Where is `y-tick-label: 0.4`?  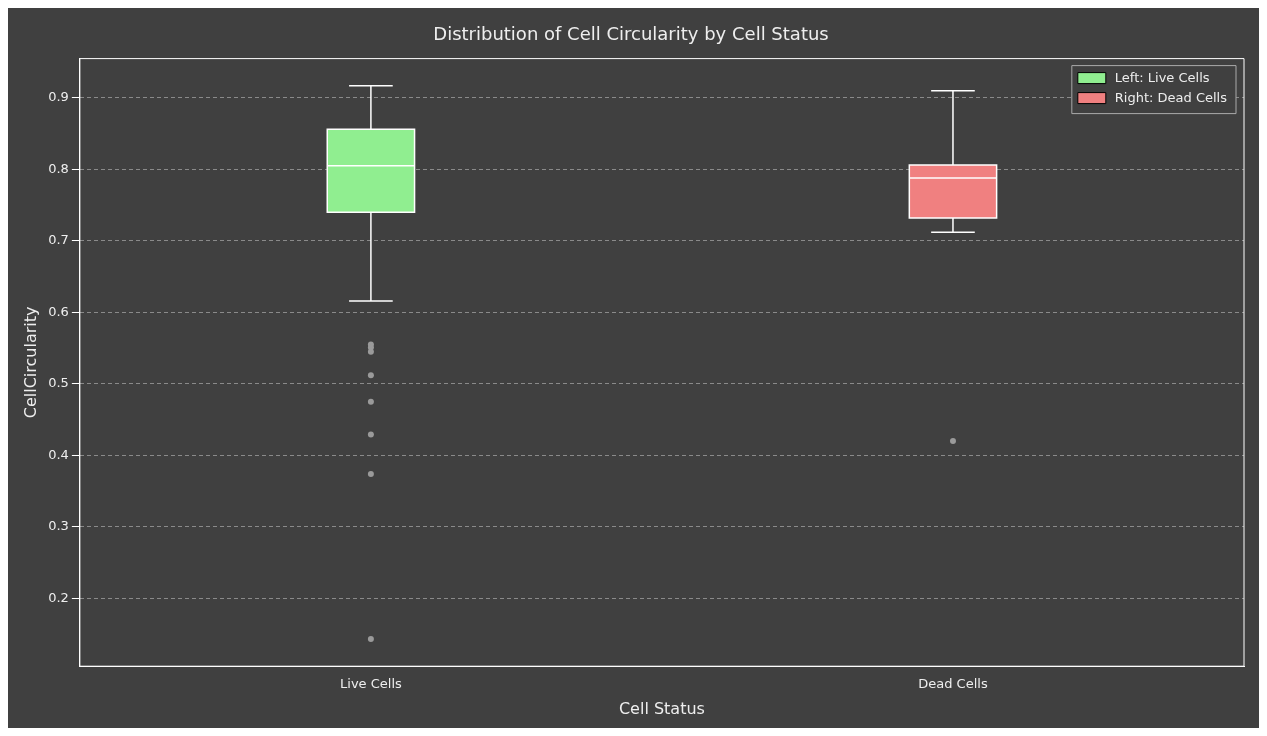 y-tick-label: 0.4 is located at coordinates (58, 454).